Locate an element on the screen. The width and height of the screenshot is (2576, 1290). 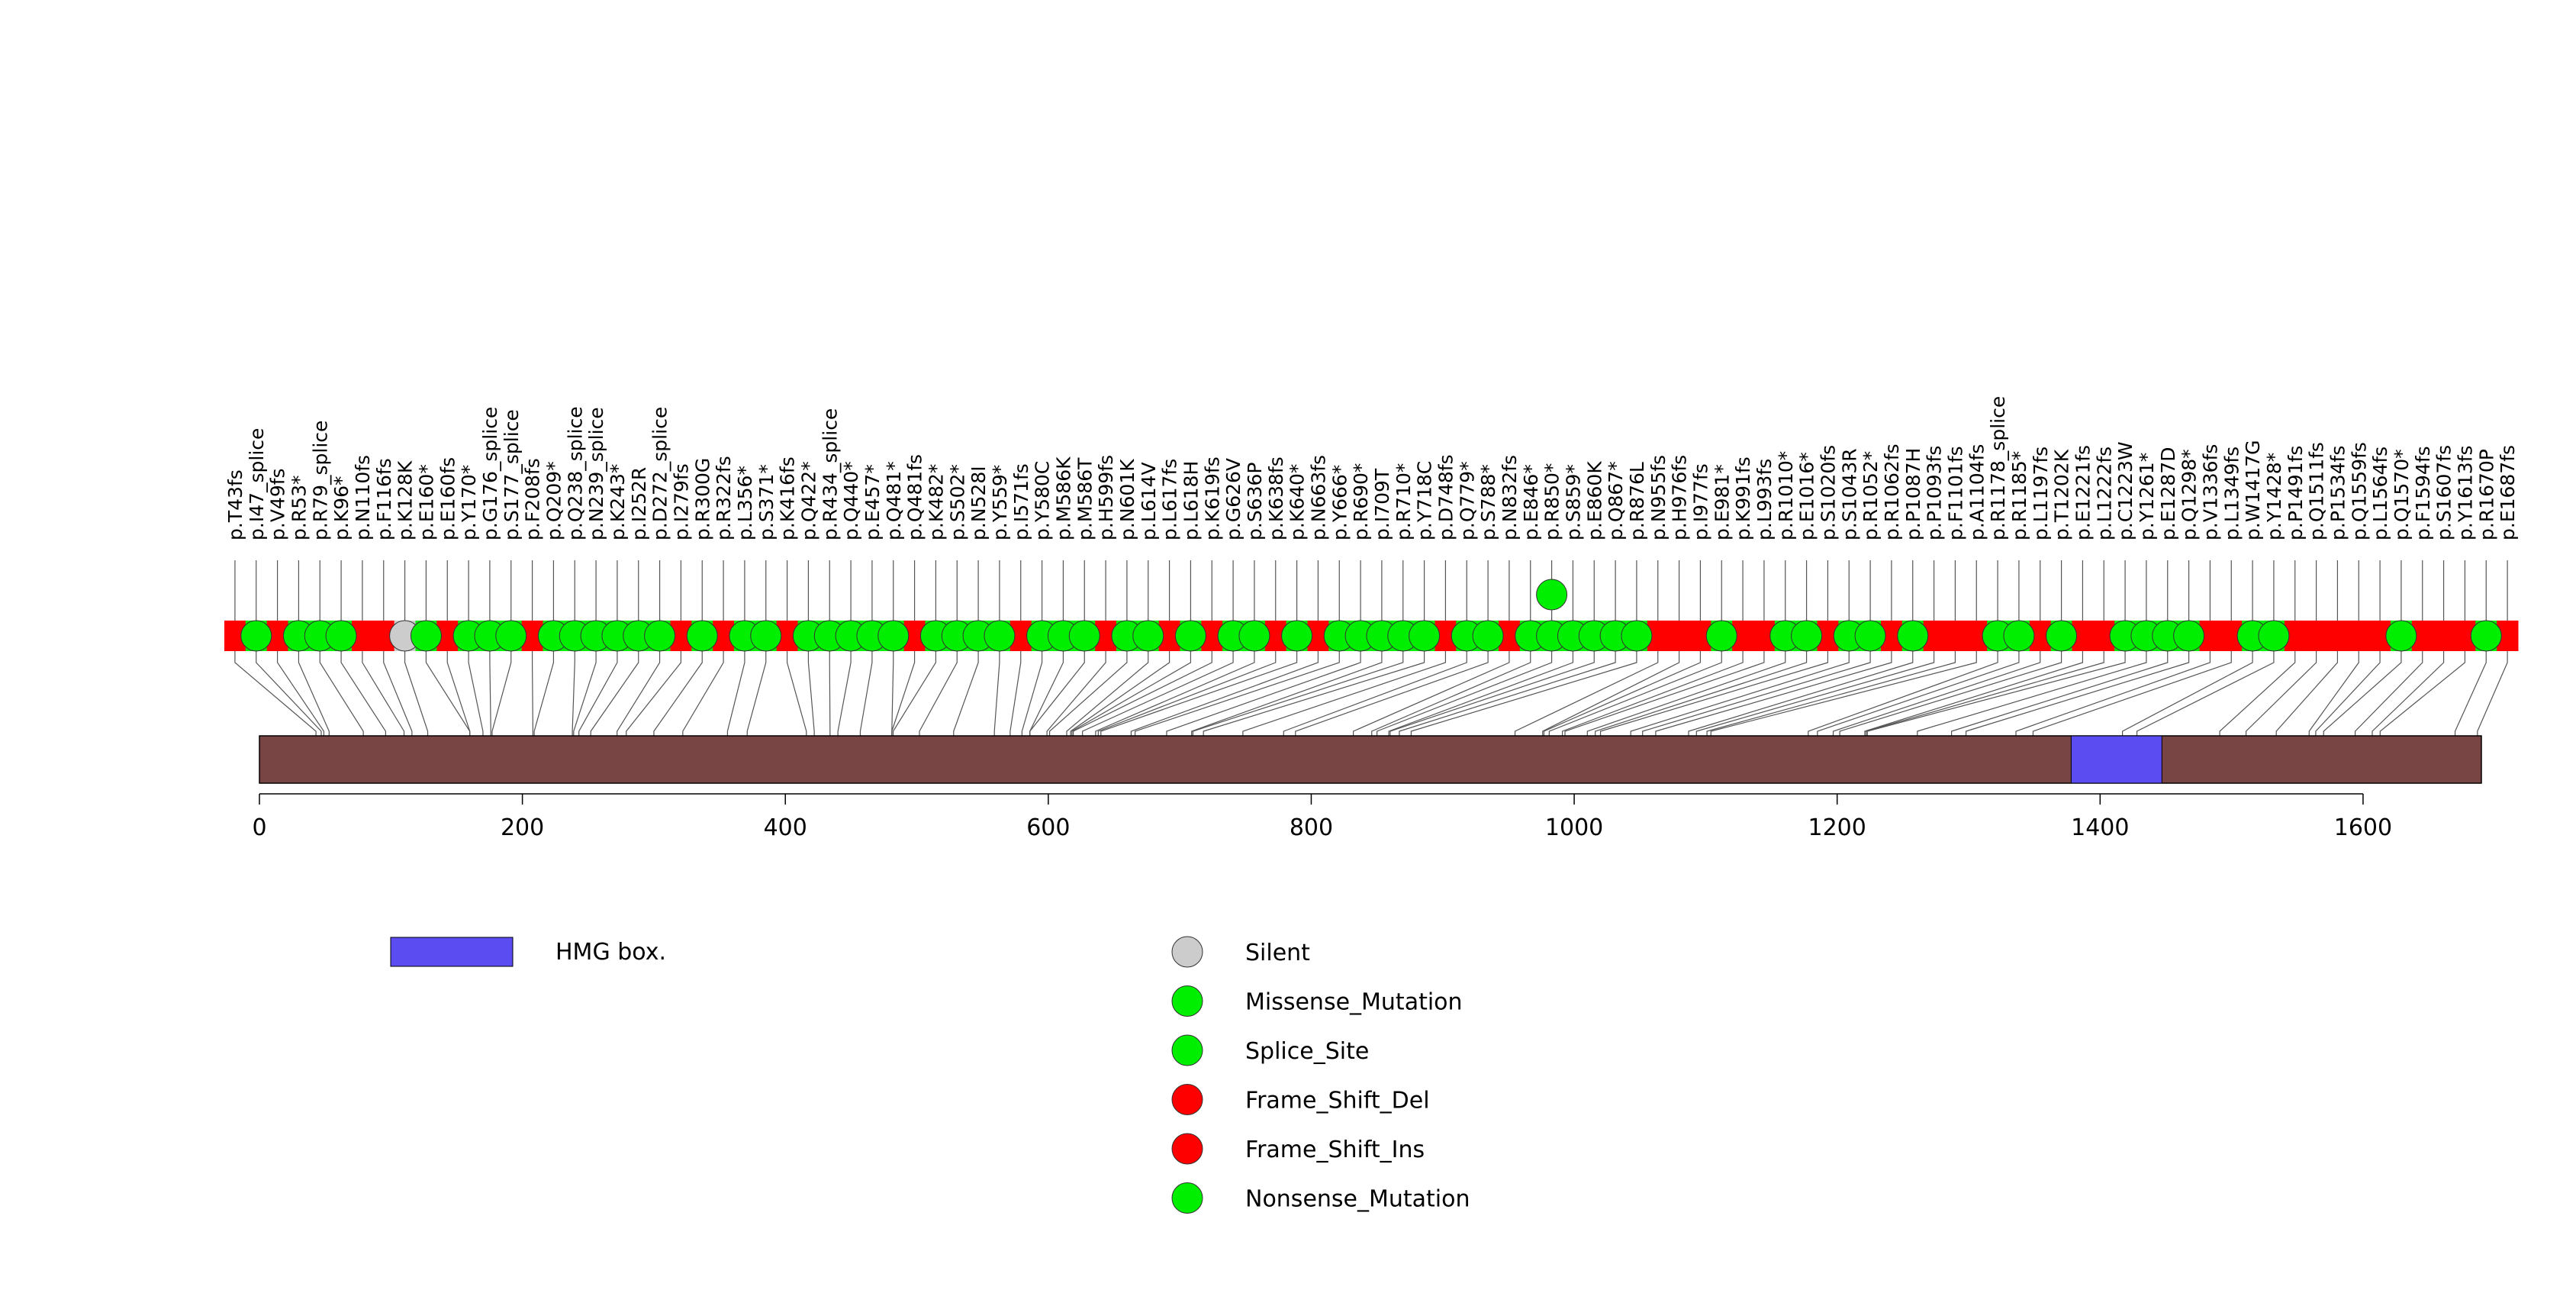
mutation-label: p.I709T is located at coordinates (1382, 504).